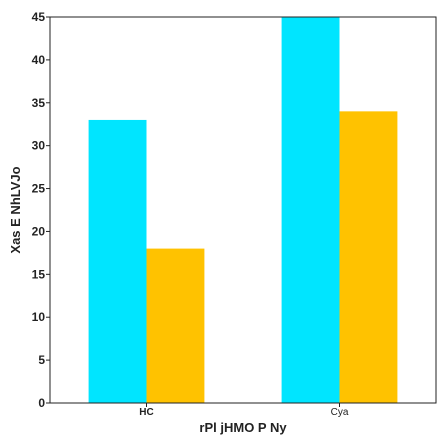 This screenshot has height=448, width=448. I want to click on y-axis-ticks: 0 5 10 15 20 25 30 35 40 45, so click(41, 210).